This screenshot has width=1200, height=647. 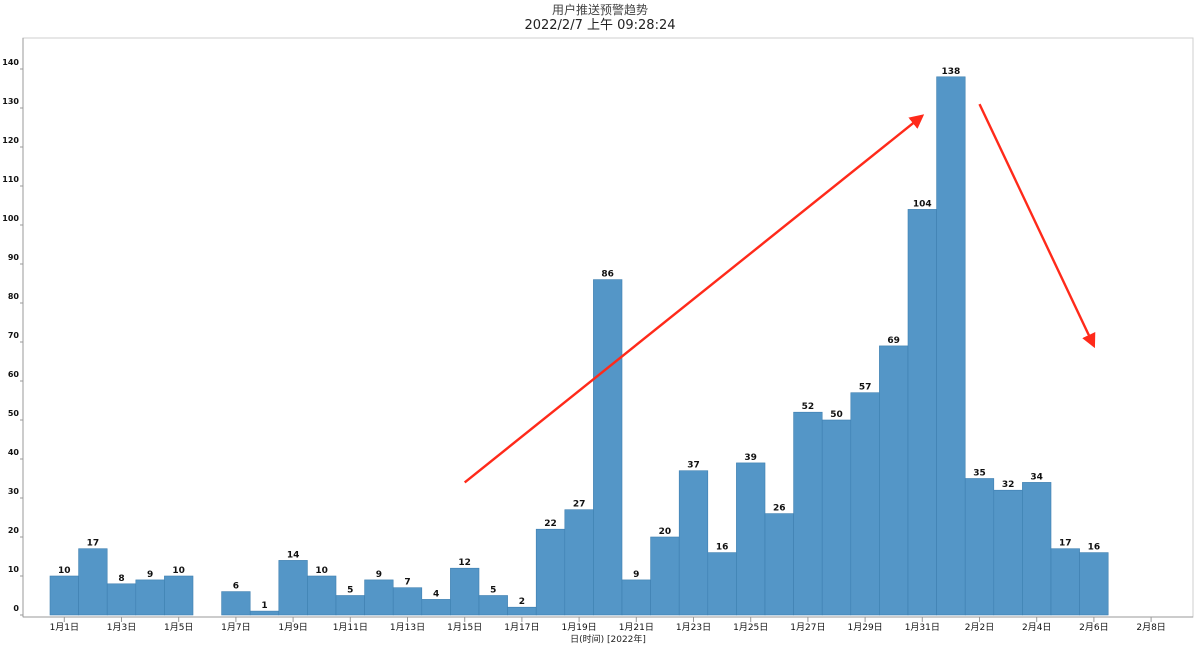 I want to click on y-tick-label: 90, so click(x=14, y=257).